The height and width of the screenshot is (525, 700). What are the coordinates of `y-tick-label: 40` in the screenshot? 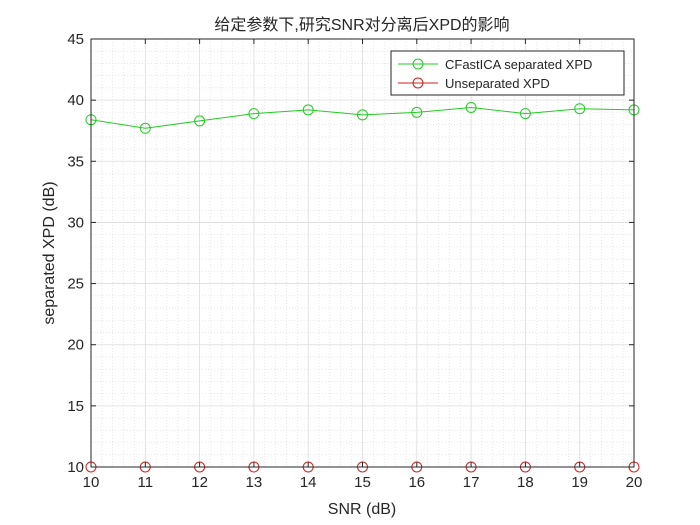 It's located at (75, 100).